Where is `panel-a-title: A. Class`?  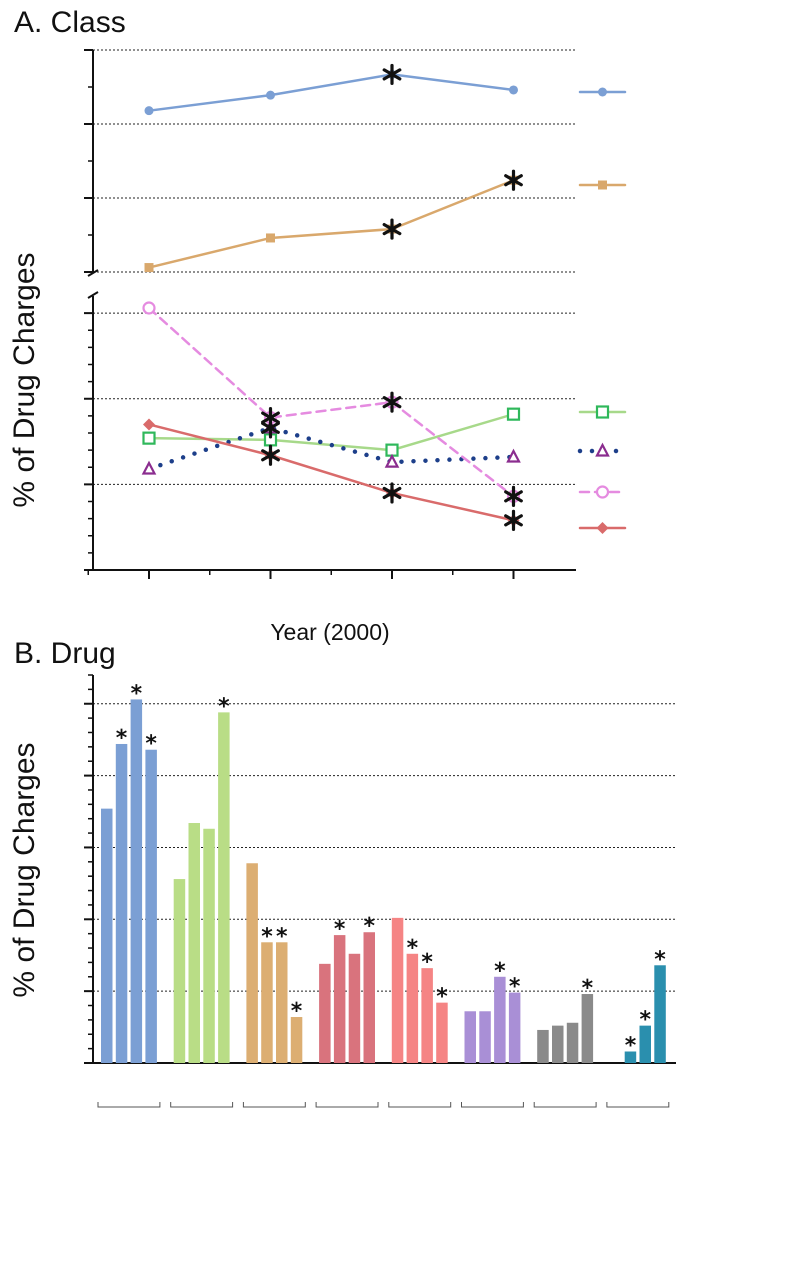
panel-a-title: A. Class is located at coordinates (70, 22).